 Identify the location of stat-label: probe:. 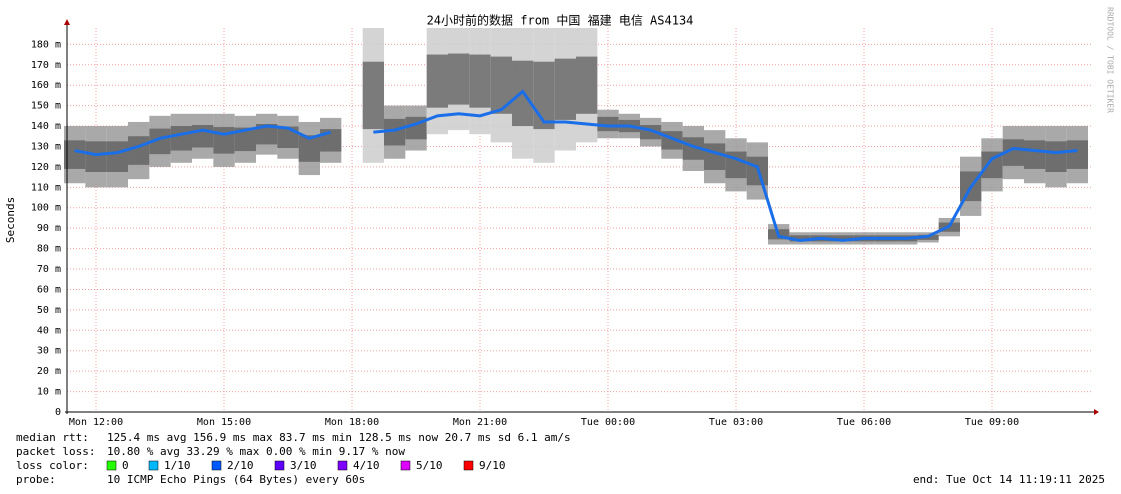
(36, 479).